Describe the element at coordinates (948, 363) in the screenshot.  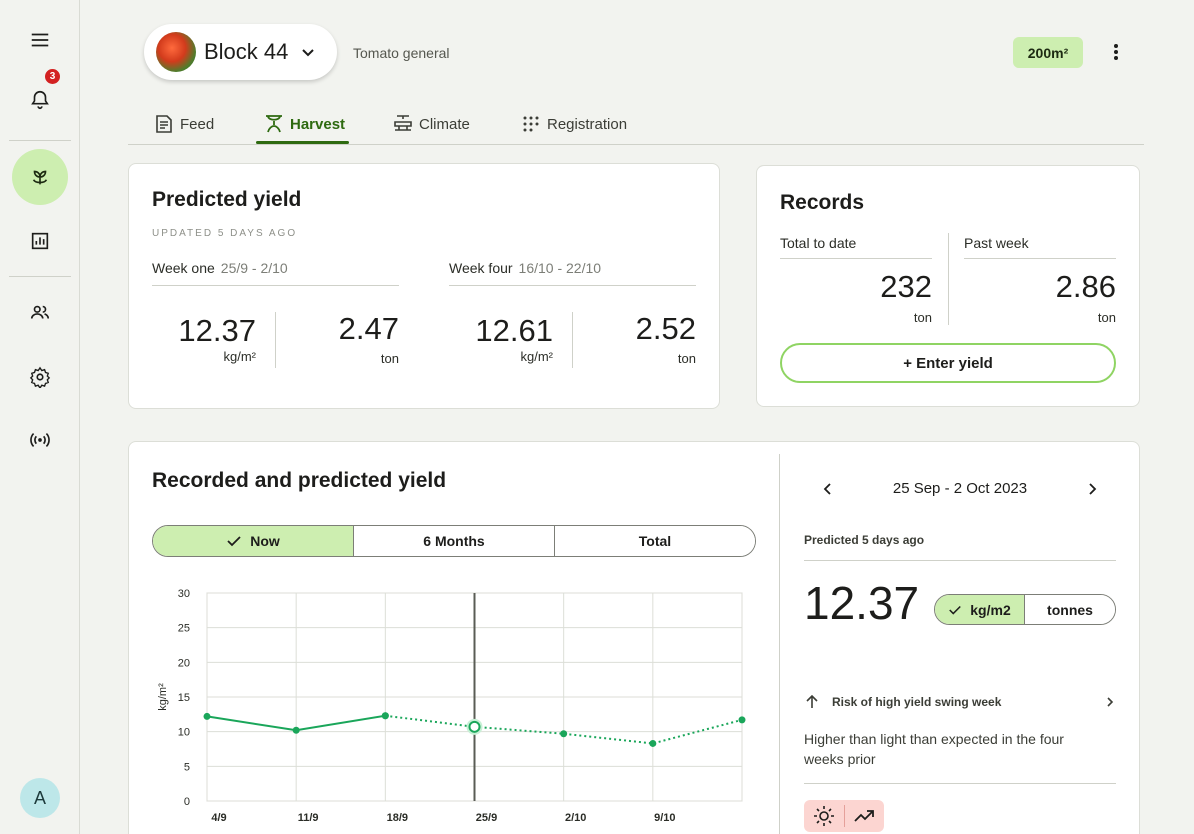
I see `enter-yield-button: + Enter yield` at that location.